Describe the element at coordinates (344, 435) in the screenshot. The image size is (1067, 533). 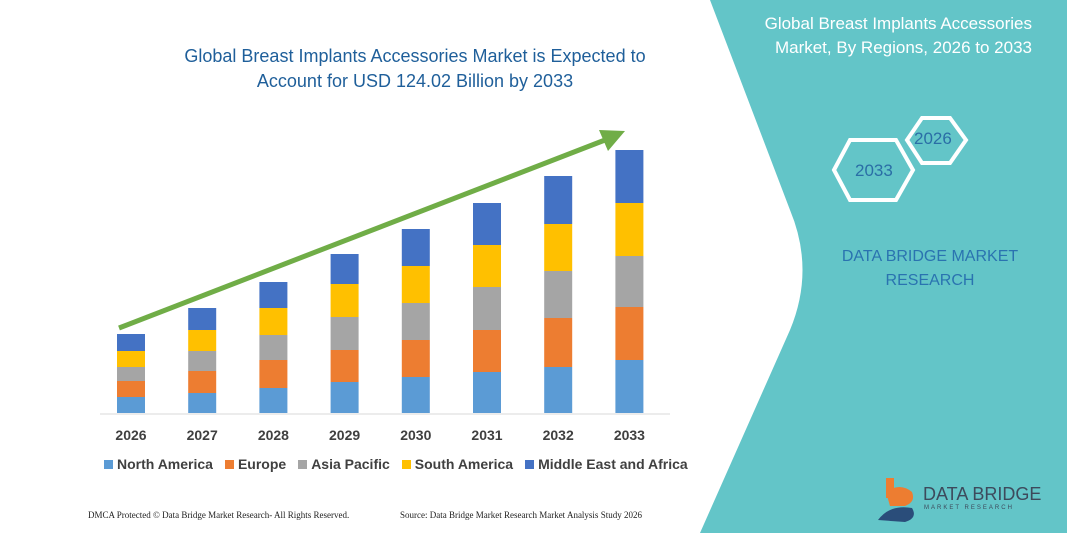
I see `x-tick-label: 2029` at that location.